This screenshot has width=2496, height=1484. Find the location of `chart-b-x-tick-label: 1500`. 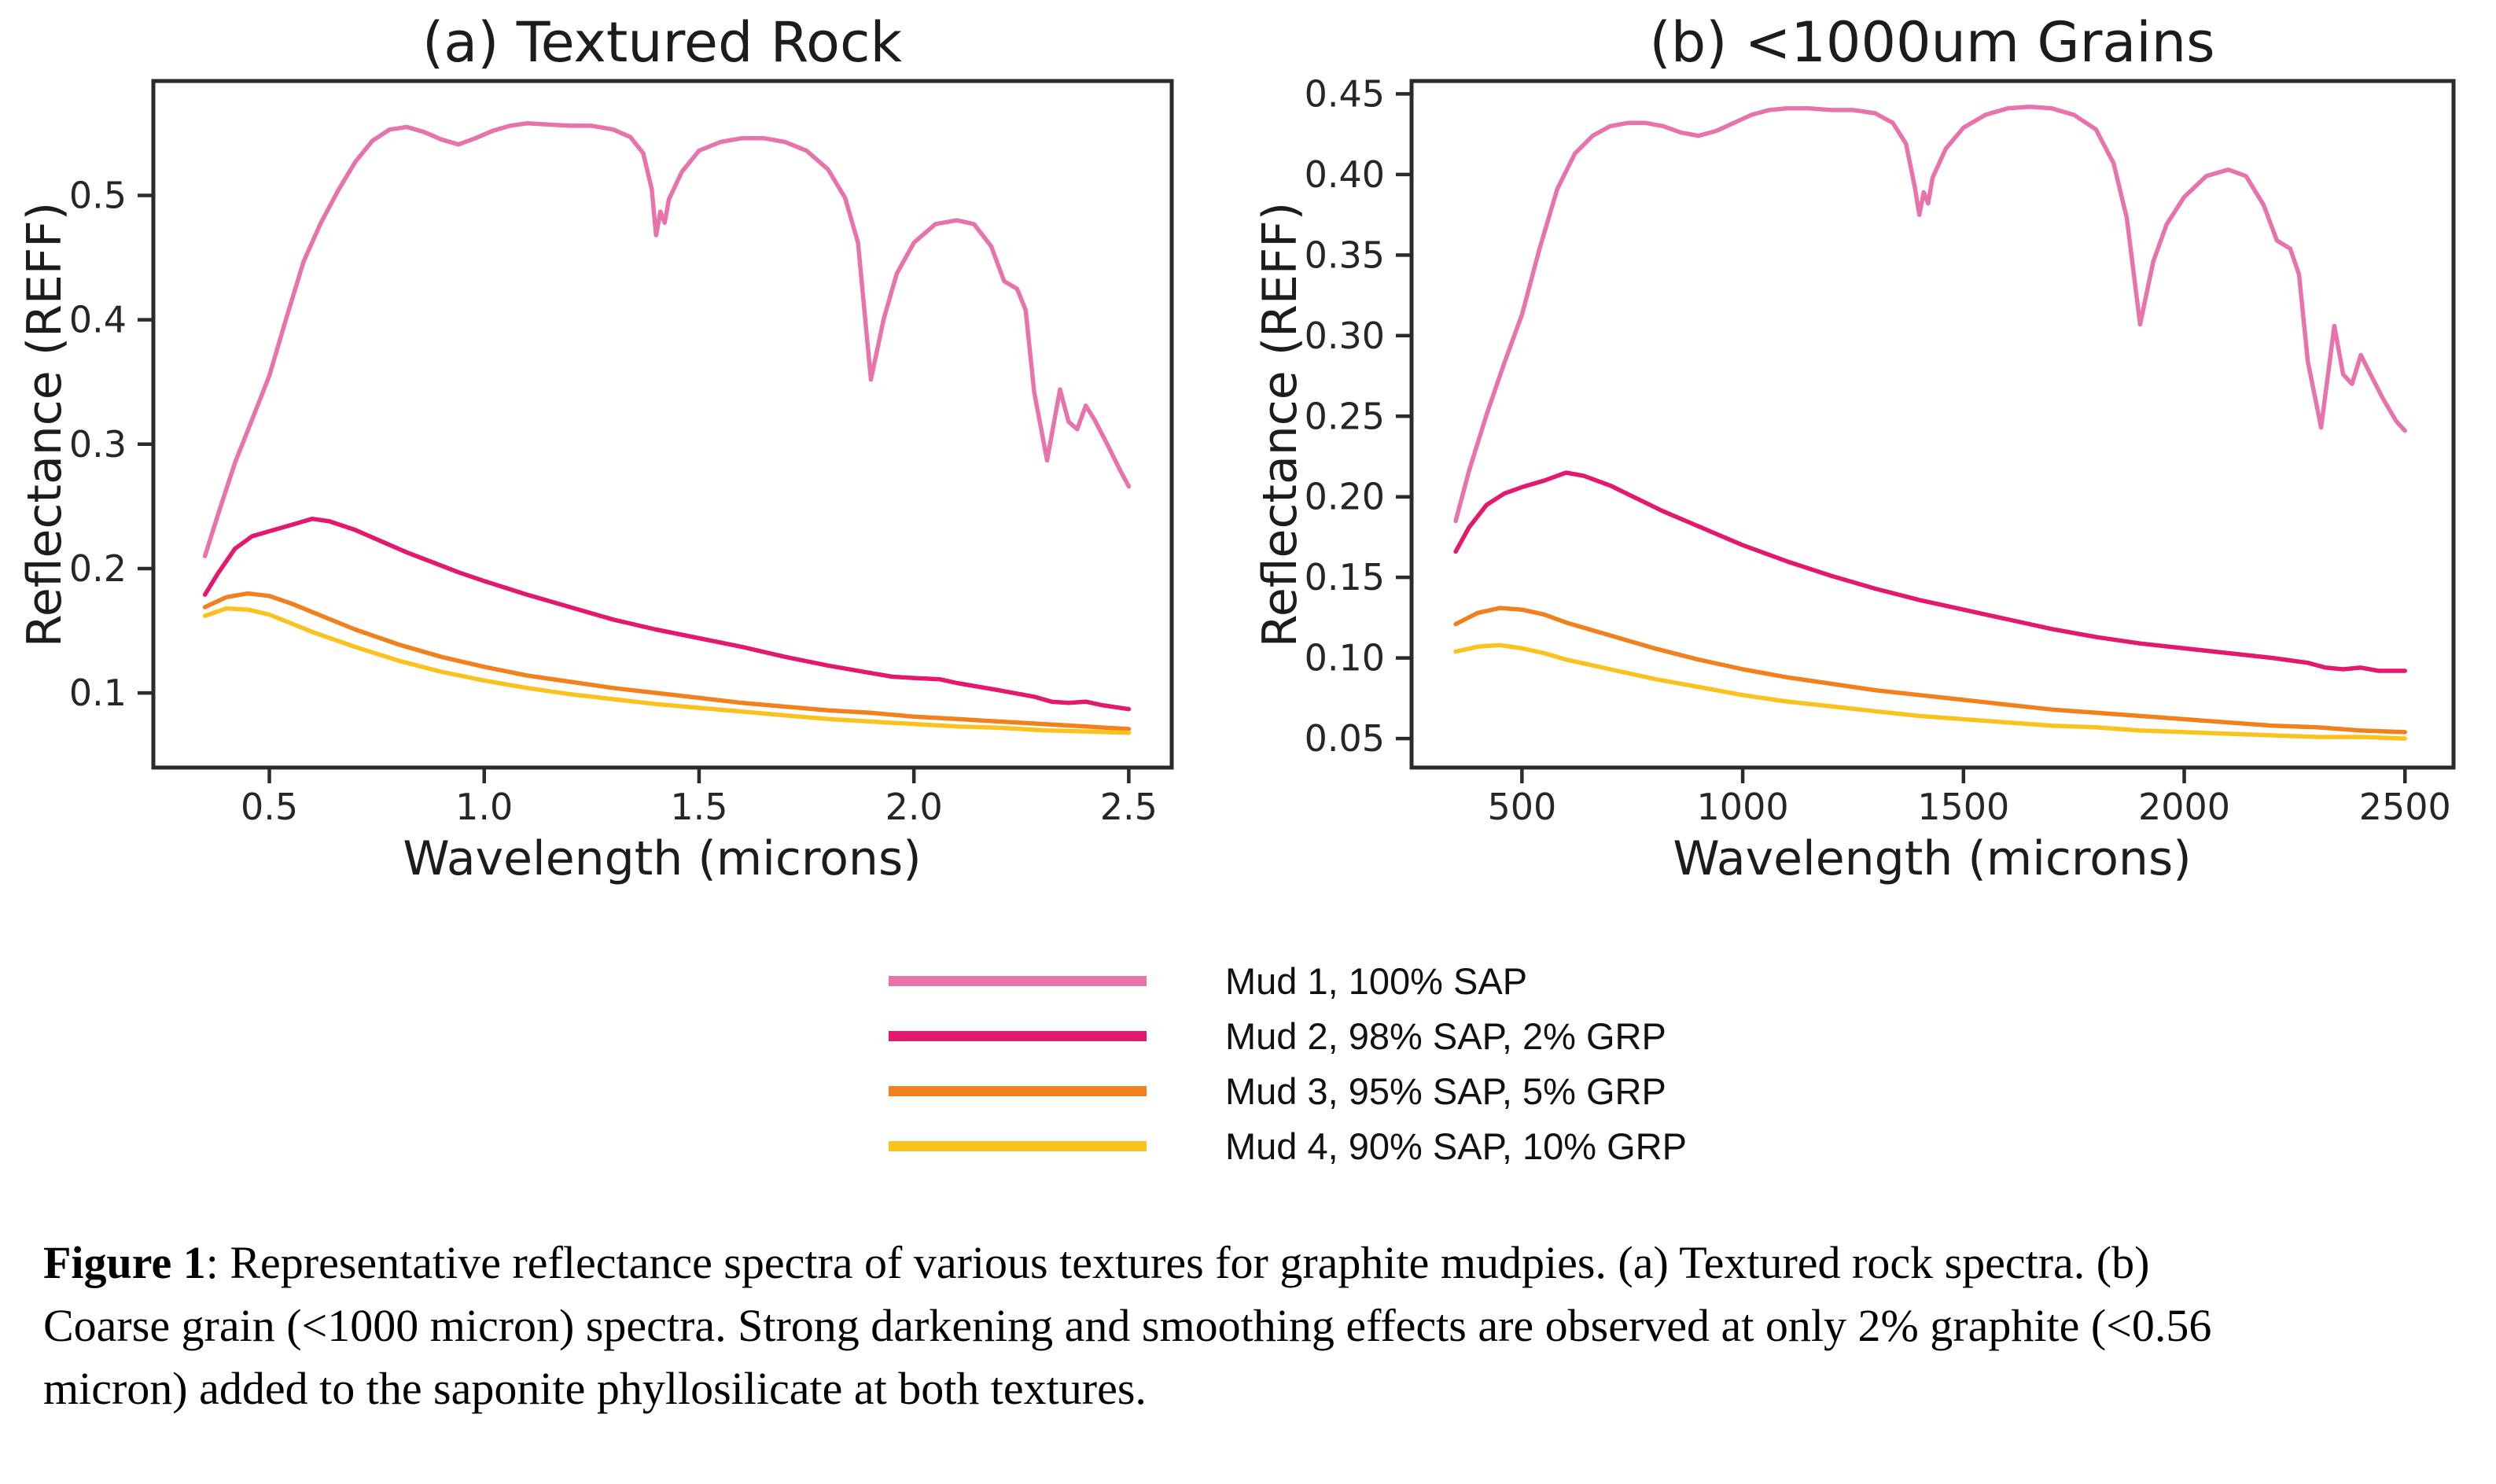

chart-b-x-tick-label: 1500 is located at coordinates (1963, 807).